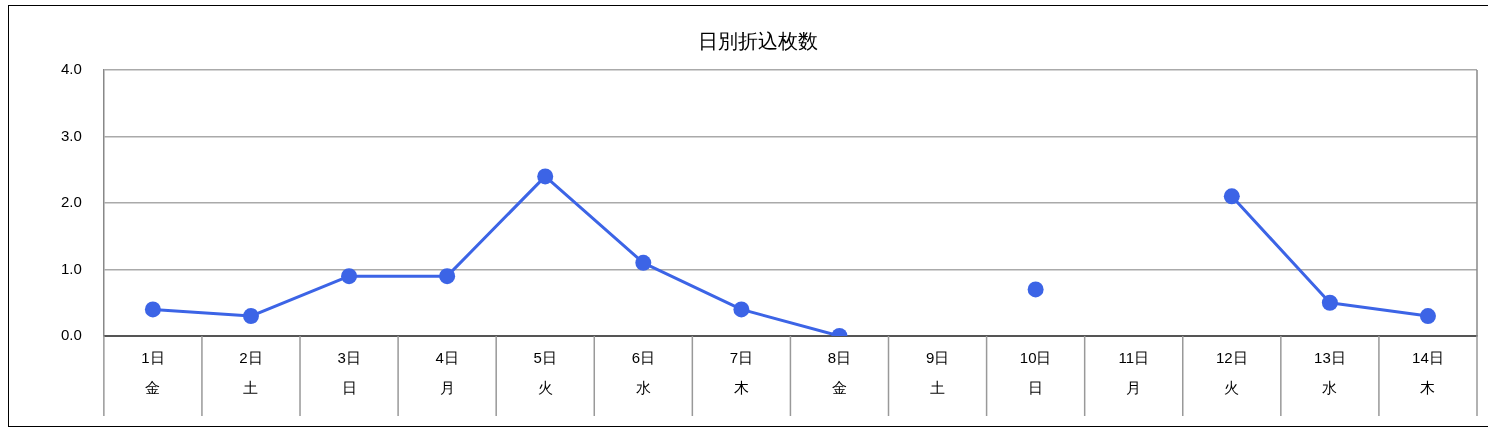 The image size is (1488, 427). I want to click on x-tick-label: 5日火, so click(545, 373).